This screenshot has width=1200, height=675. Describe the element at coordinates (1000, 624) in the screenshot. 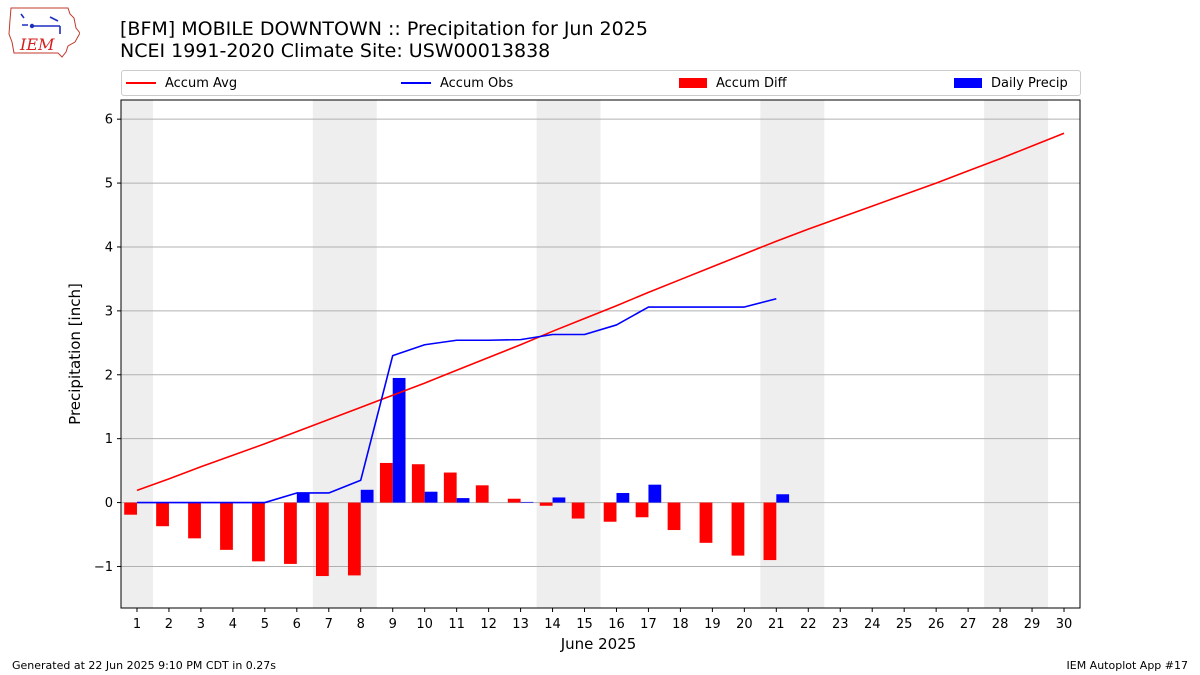

I see `x-tick-label: 28` at that location.